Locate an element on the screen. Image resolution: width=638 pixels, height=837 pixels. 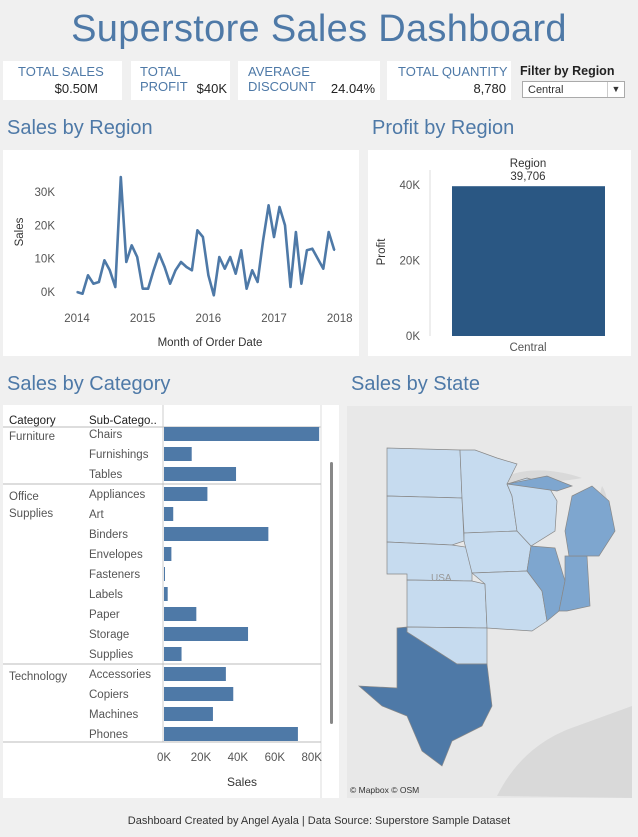
state-iowa is located at coordinates (497, 552).